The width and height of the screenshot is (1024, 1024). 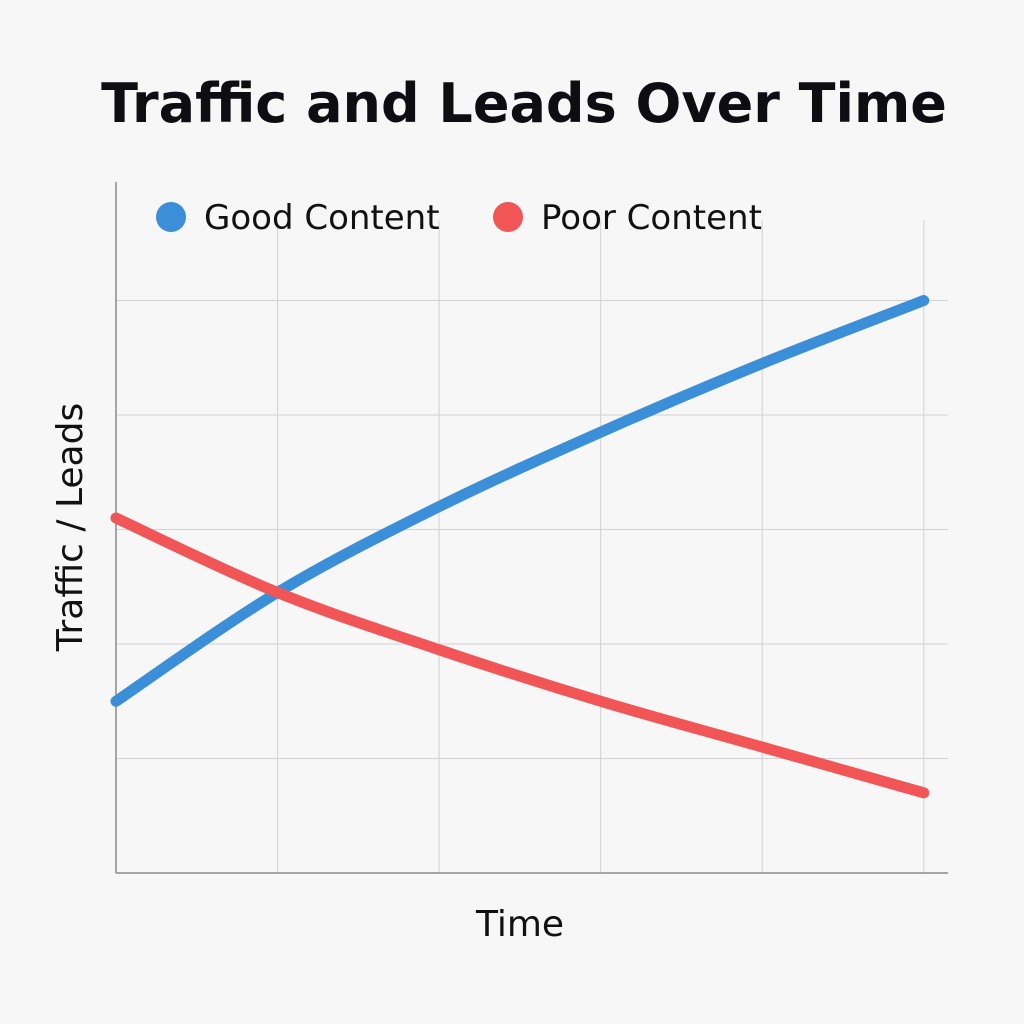 What do you see at coordinates (508, 217) in the screenshot?
I see `legend-marker-poor-content` at bounding box center [508, 217].